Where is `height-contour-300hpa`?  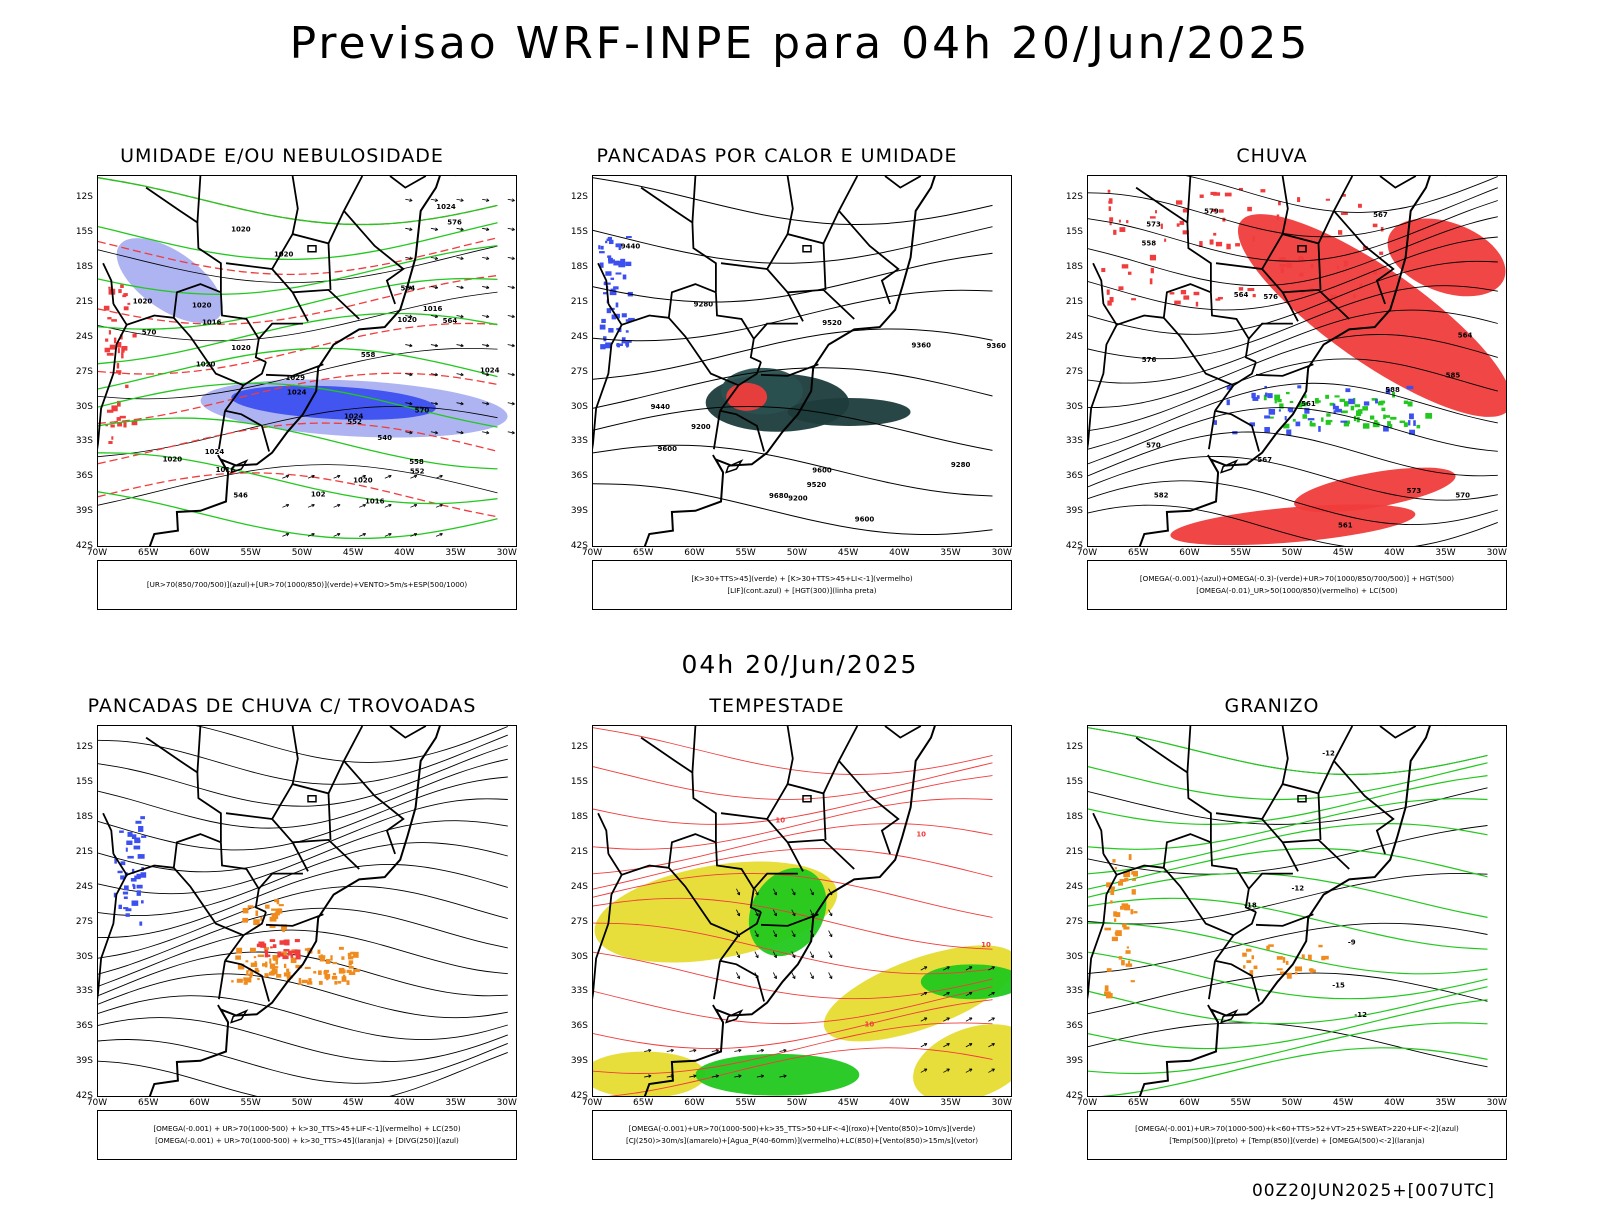 height-contour-300hpa is located at coordinates (793, 509).